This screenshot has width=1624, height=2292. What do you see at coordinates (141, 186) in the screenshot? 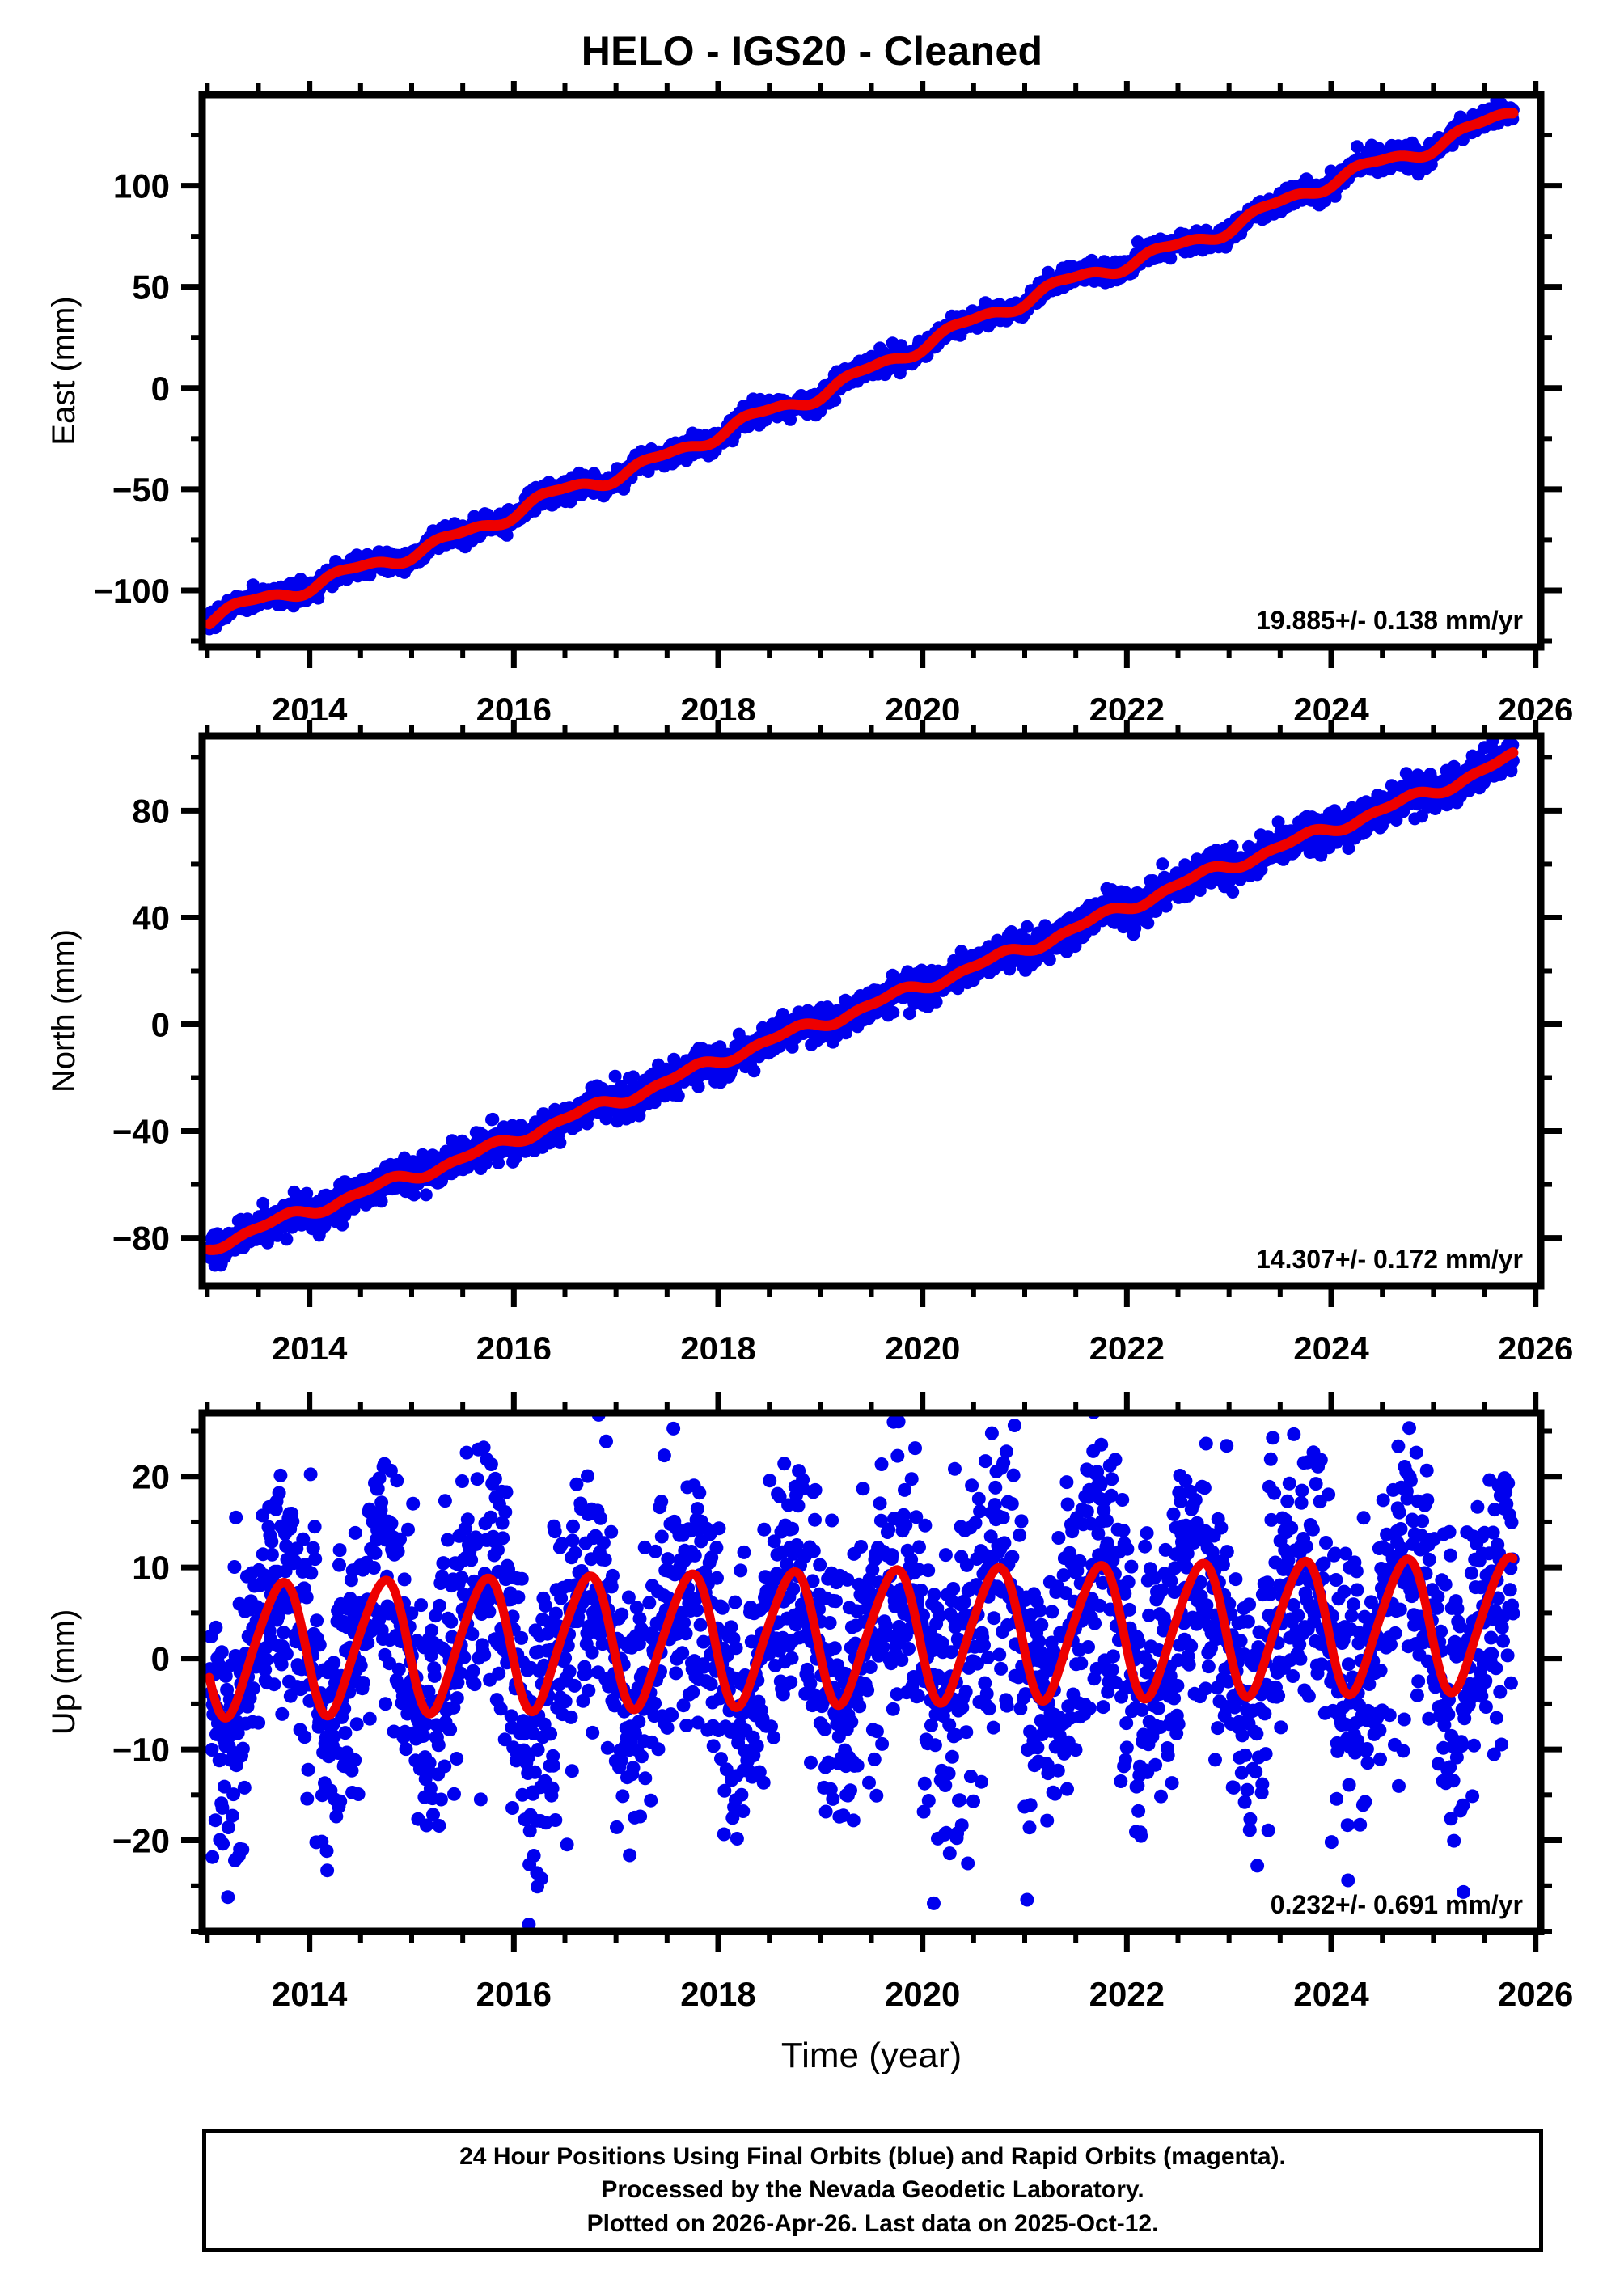
I see `y-tick-label: 100` at bounding box center [141, 186].